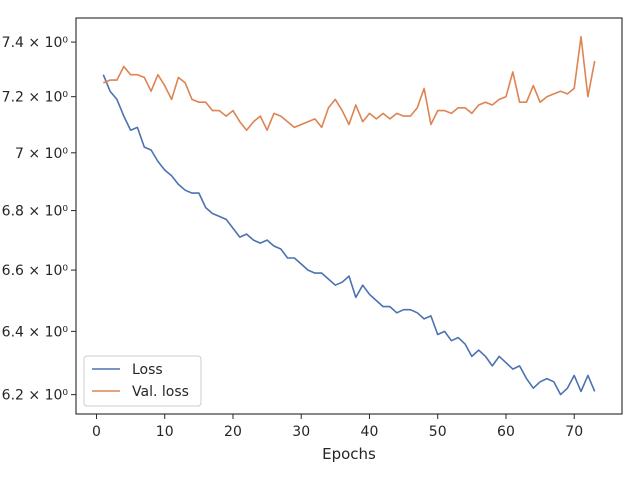 The width and height of the screenshot is (640, 480). I want to click on legend-label: Val. loss, so click(160, 392).